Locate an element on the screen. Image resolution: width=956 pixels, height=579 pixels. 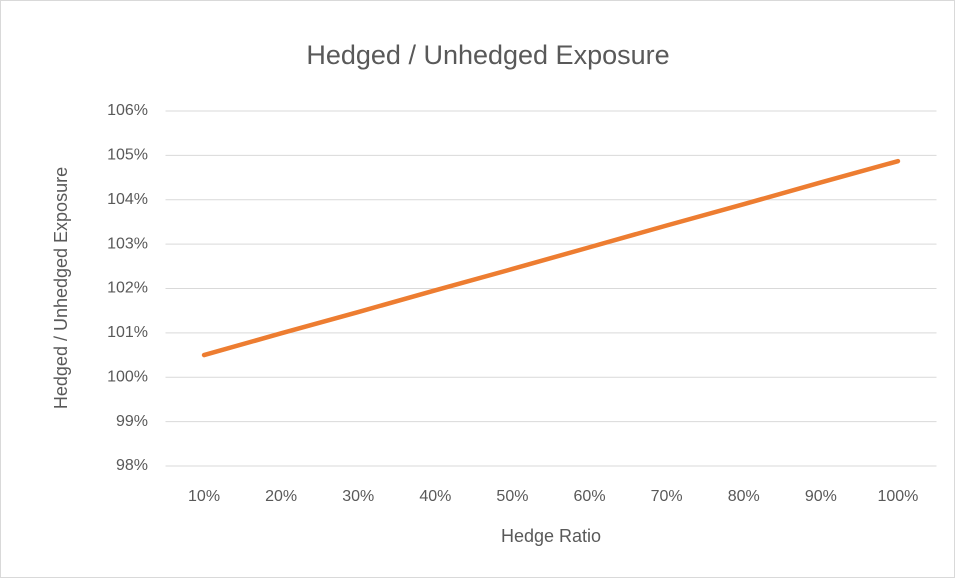
chart-title: Hedged / Unhedged Exposure is located at coordinates (487, 55).